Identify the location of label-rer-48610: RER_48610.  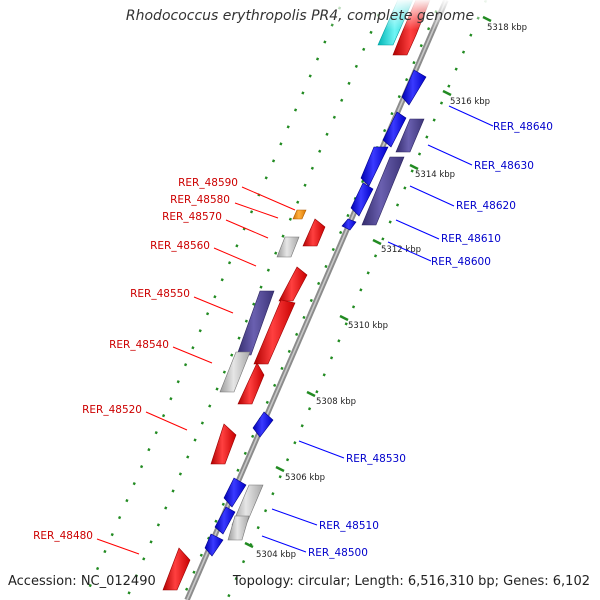
(471, 239).